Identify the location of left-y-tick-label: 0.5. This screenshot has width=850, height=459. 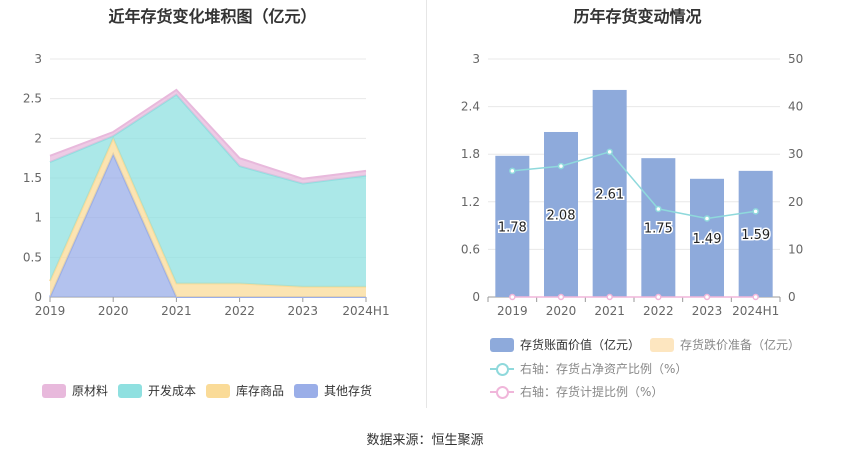
(32, 257).